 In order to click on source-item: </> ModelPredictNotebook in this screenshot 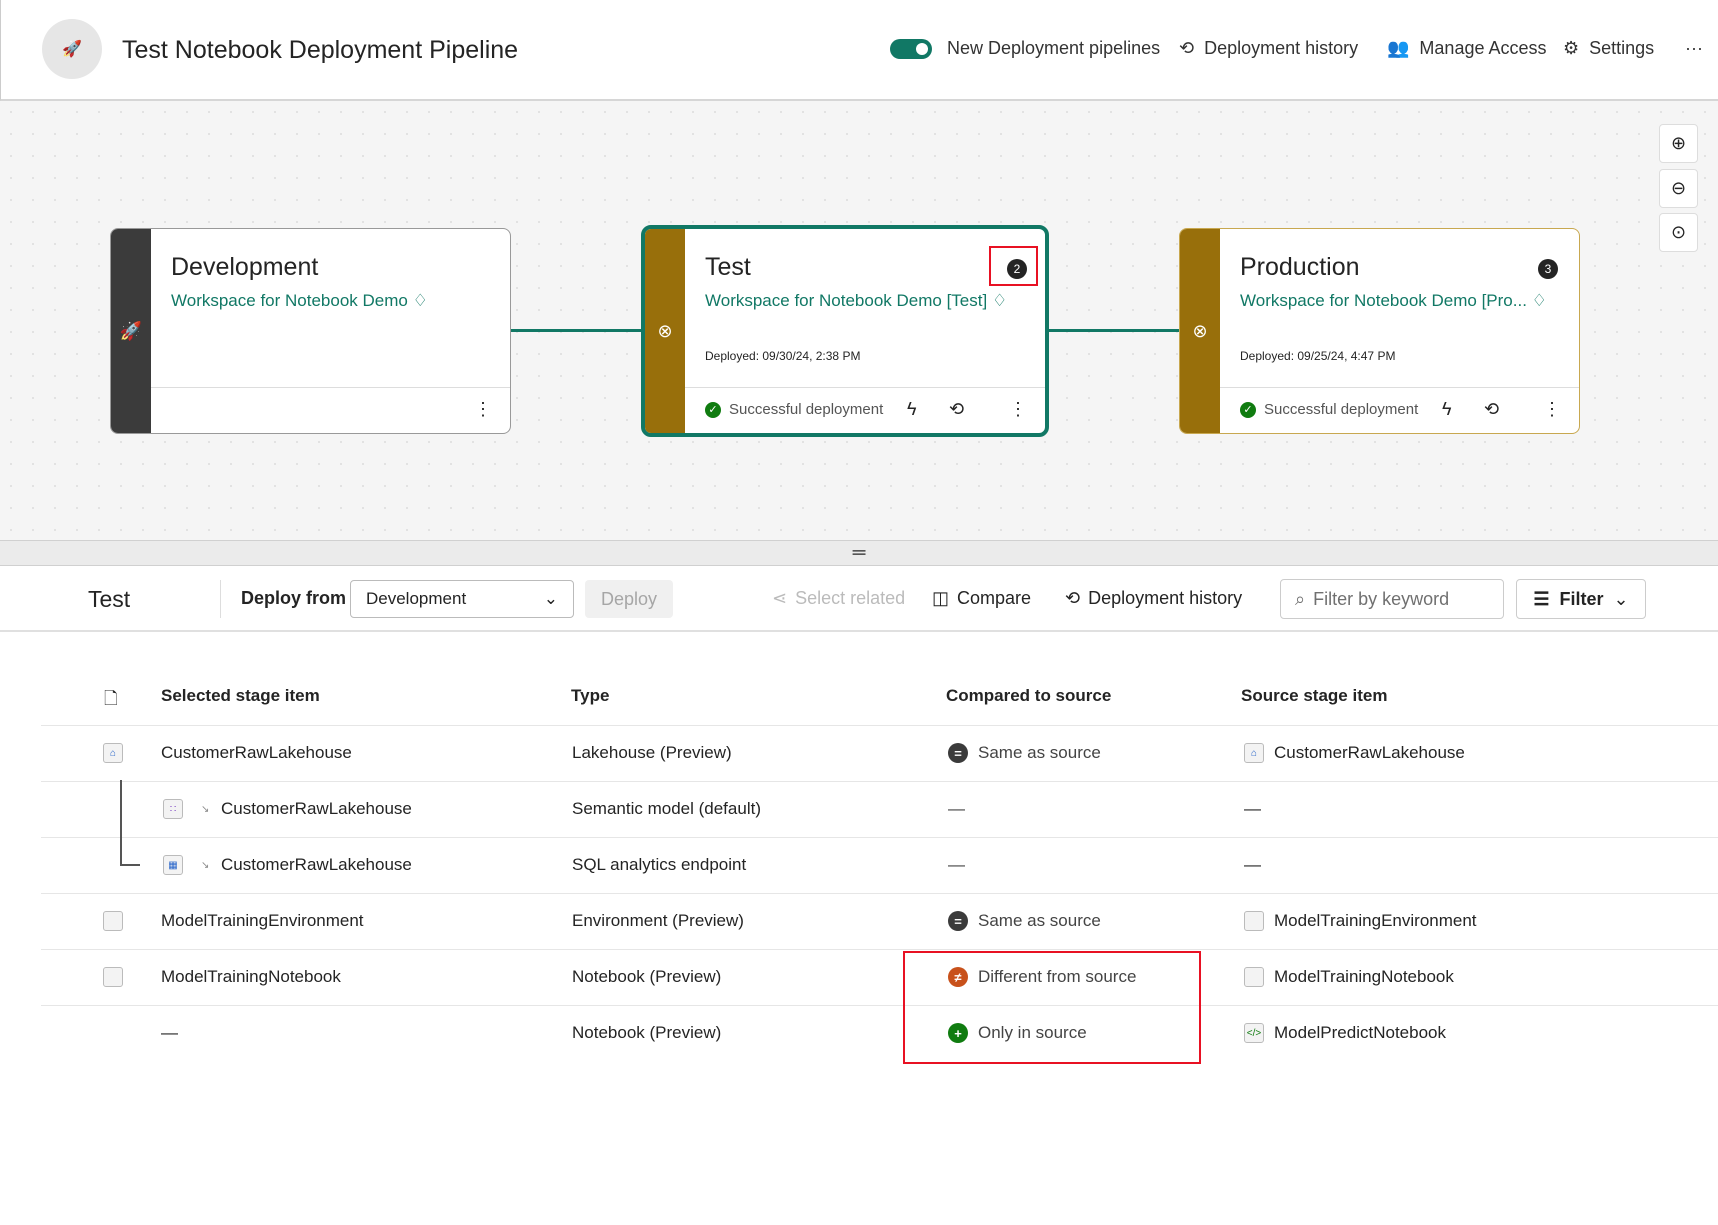, I will do `click(1345, 1033)`.